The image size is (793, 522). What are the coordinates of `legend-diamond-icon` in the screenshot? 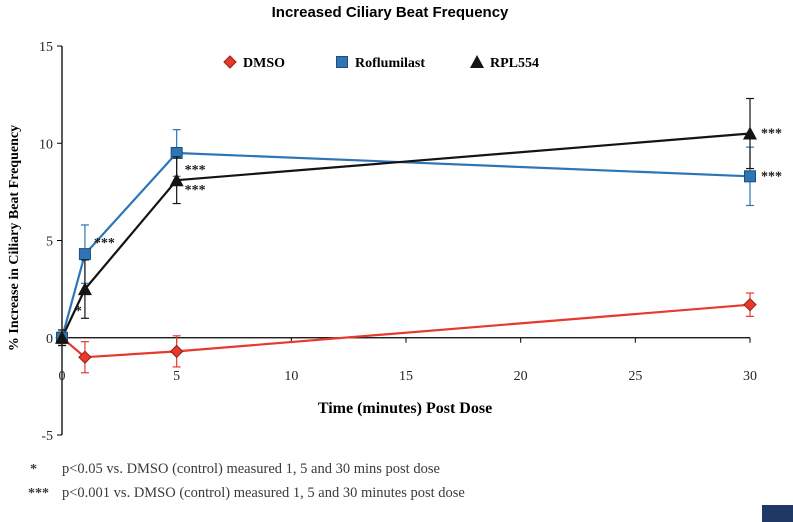 It's located at (230, 62).